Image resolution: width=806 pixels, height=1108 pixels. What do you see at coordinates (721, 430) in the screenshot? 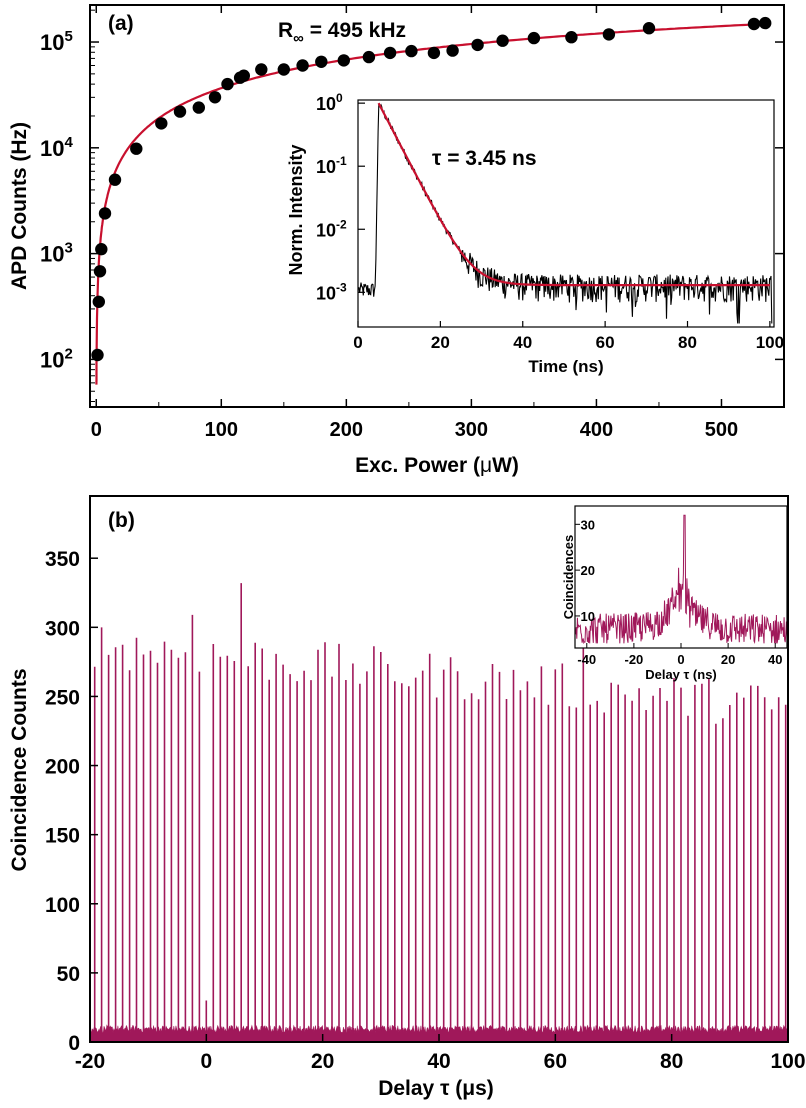
I see `x-tick-label: 500` at bounding box center [721, 430].